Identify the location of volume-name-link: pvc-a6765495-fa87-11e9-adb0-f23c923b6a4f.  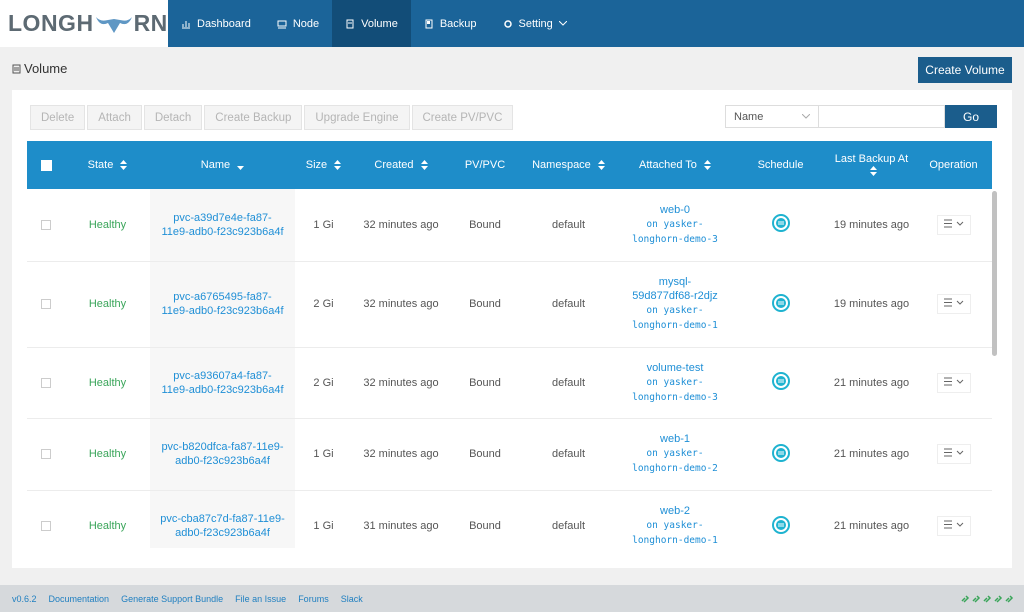
(222, 304).